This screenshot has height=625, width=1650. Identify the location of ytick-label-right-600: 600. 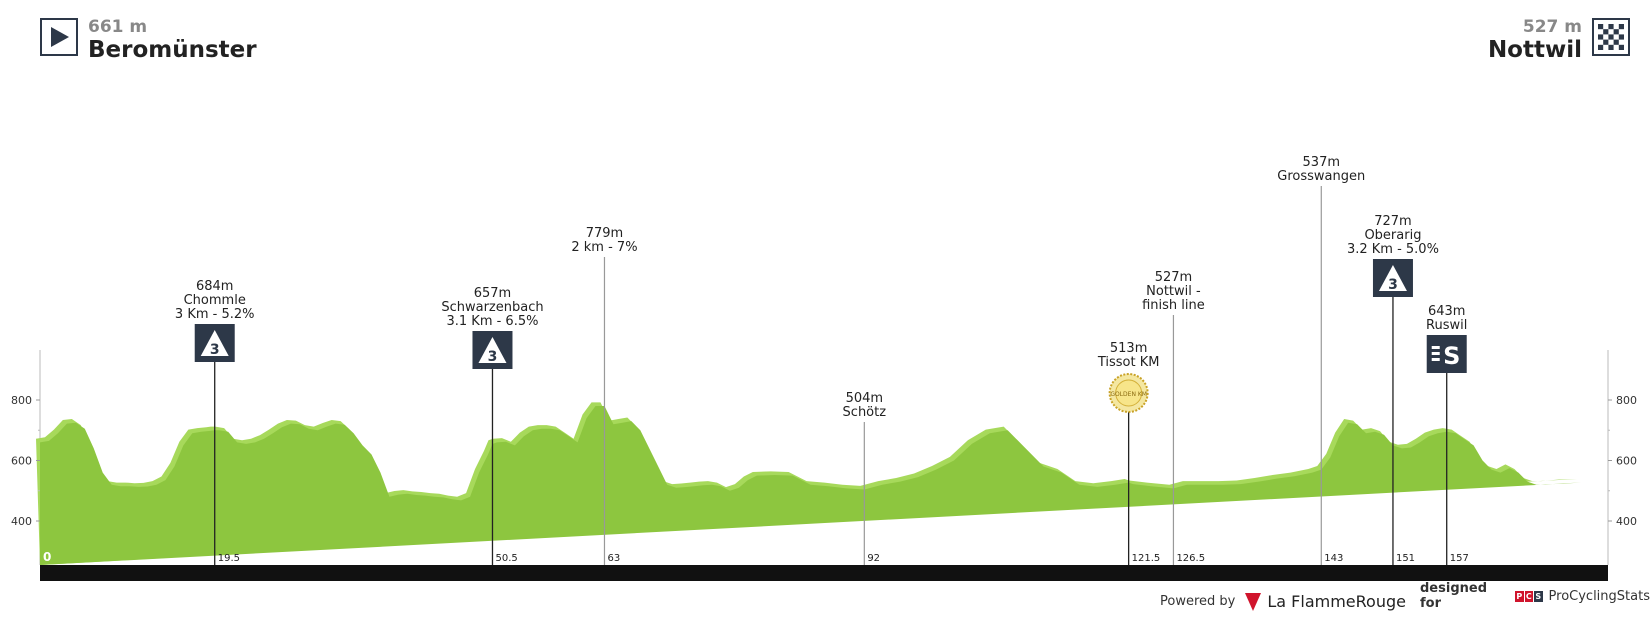
(1626, 461).